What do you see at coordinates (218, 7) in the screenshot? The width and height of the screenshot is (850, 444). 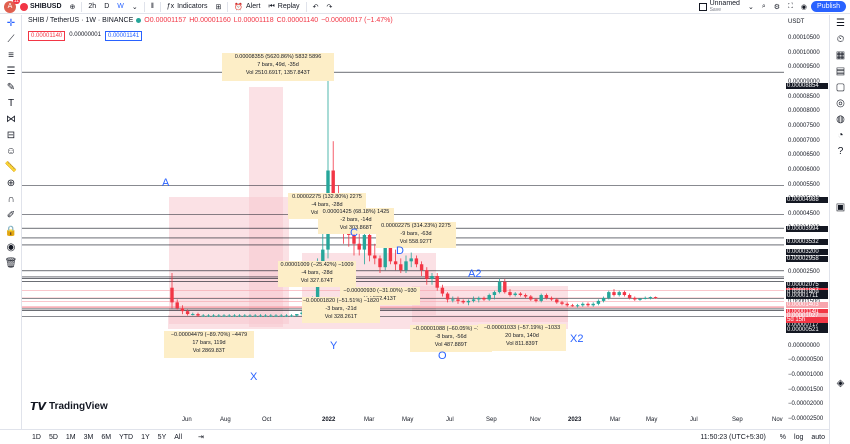 I see `templates-icon: ⊞` at bounding box center [218, 7].